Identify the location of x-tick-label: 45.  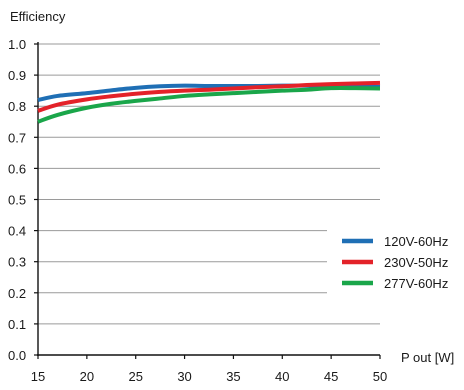
(331, 376).